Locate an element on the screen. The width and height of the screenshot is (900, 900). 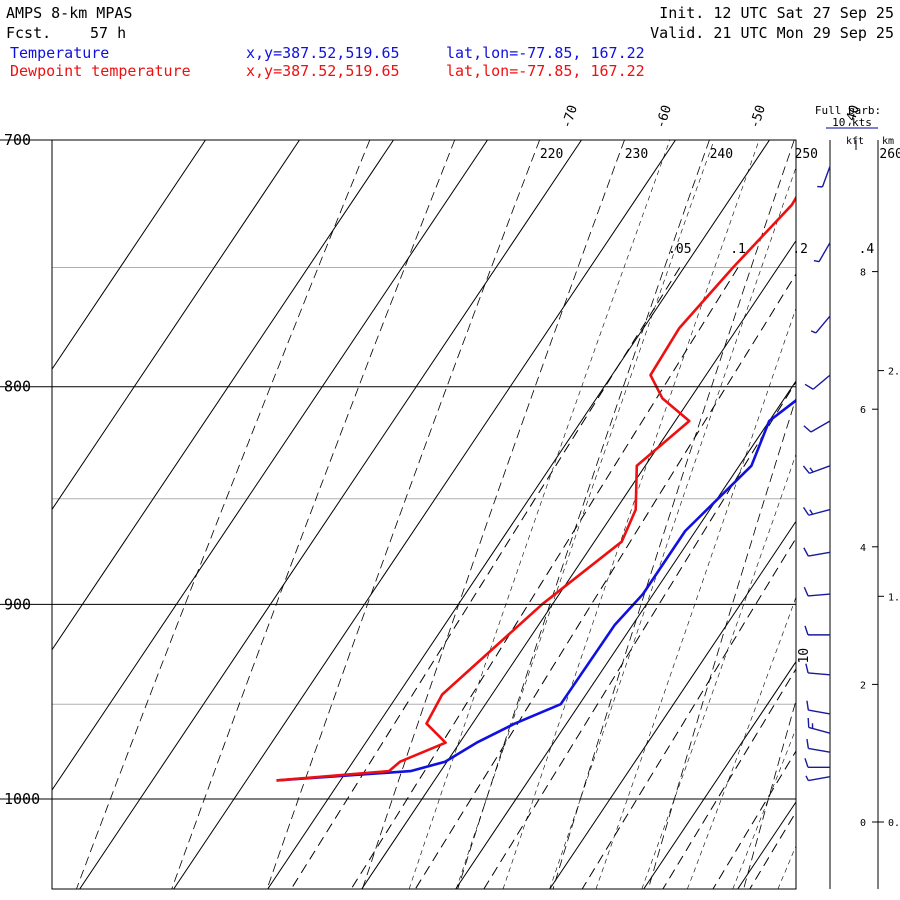
mixing-ratio-label: .2 is located at coordinates (800, 249).